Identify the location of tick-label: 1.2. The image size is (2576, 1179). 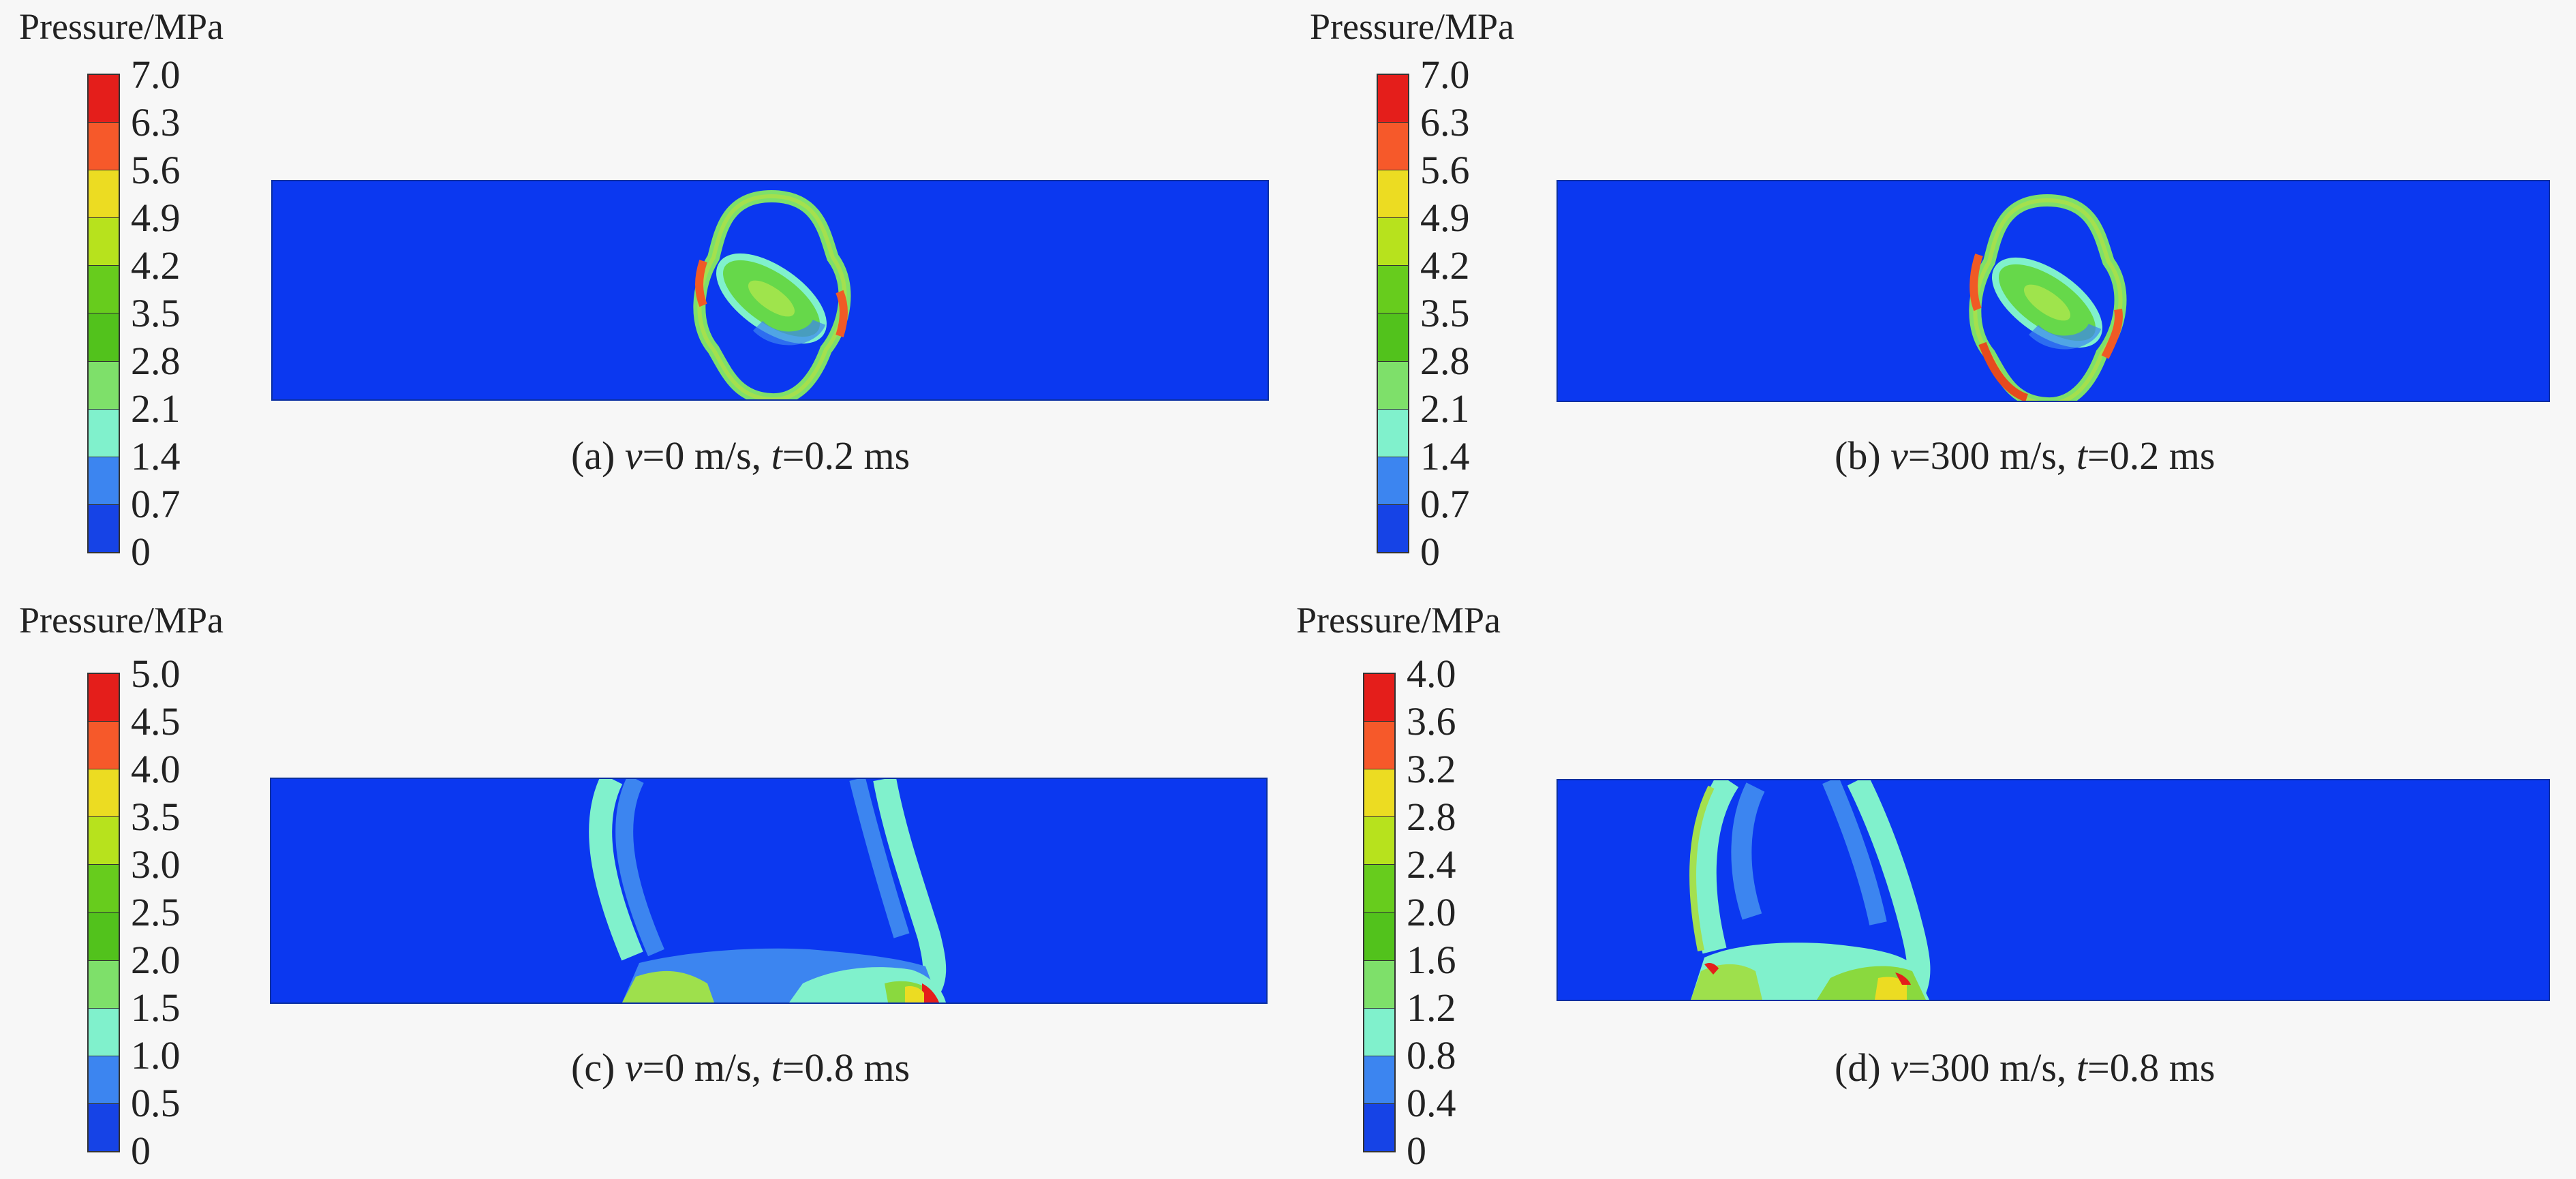
(1431, 1007).